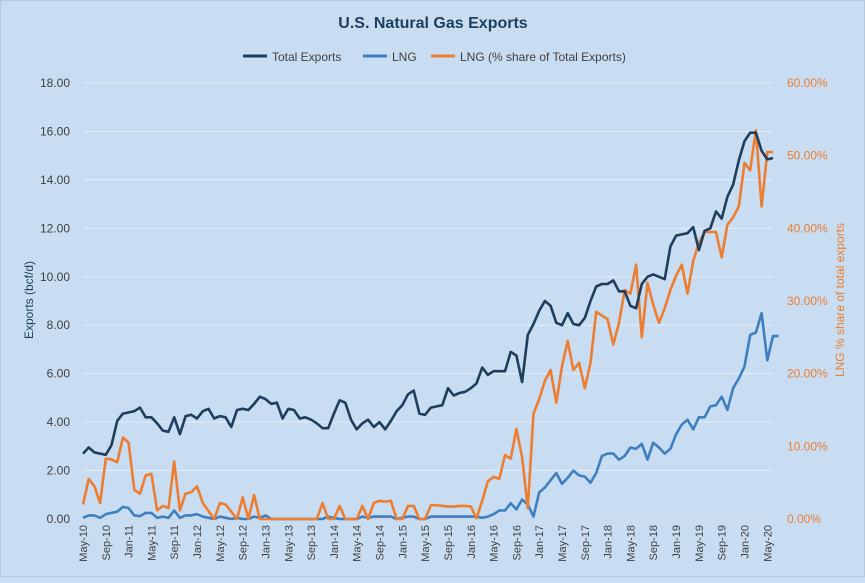 The image size is (865, 583). What do you see at coordinates (723, 542) in the screenshot?
I see `x-tick-label: Sep-19` at bounding box center [723, 542].